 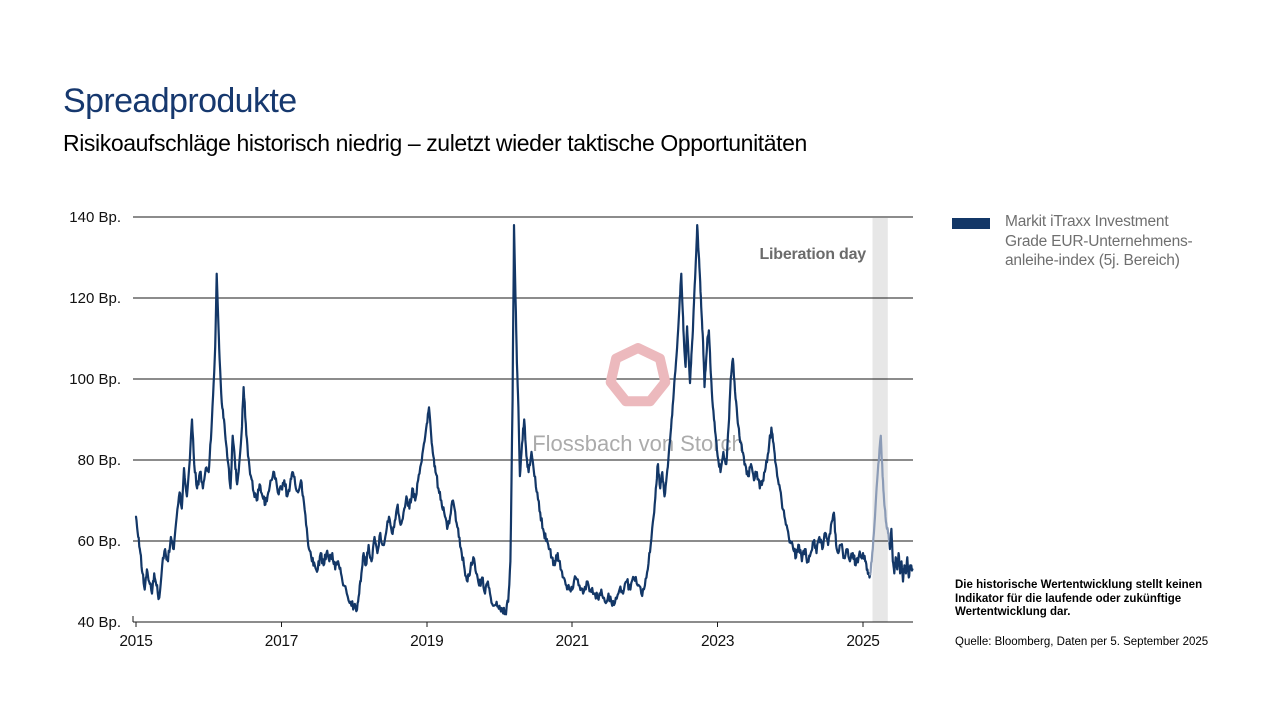 I want to click on page-title: Spreadprodukte, so click(x=180, y=101).